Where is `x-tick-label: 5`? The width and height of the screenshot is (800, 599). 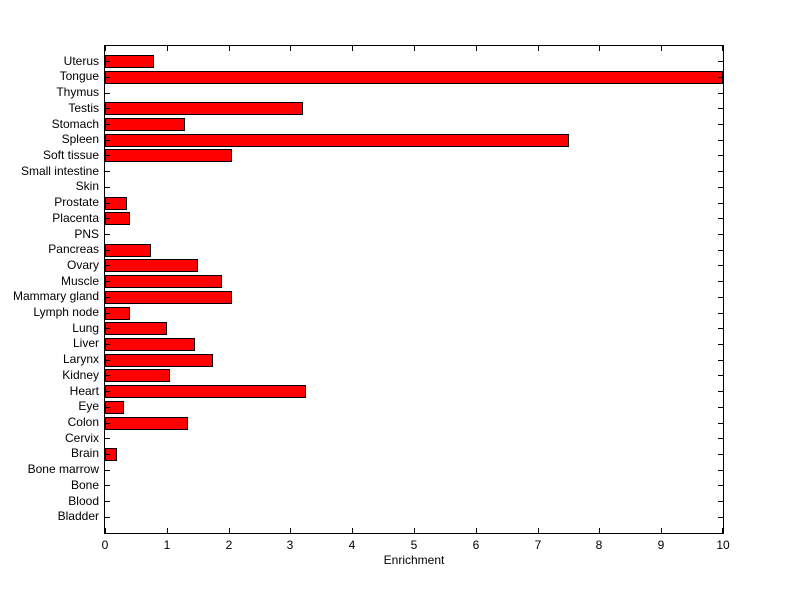 x-tick-label: 5 is located at coordinates (414, 545).